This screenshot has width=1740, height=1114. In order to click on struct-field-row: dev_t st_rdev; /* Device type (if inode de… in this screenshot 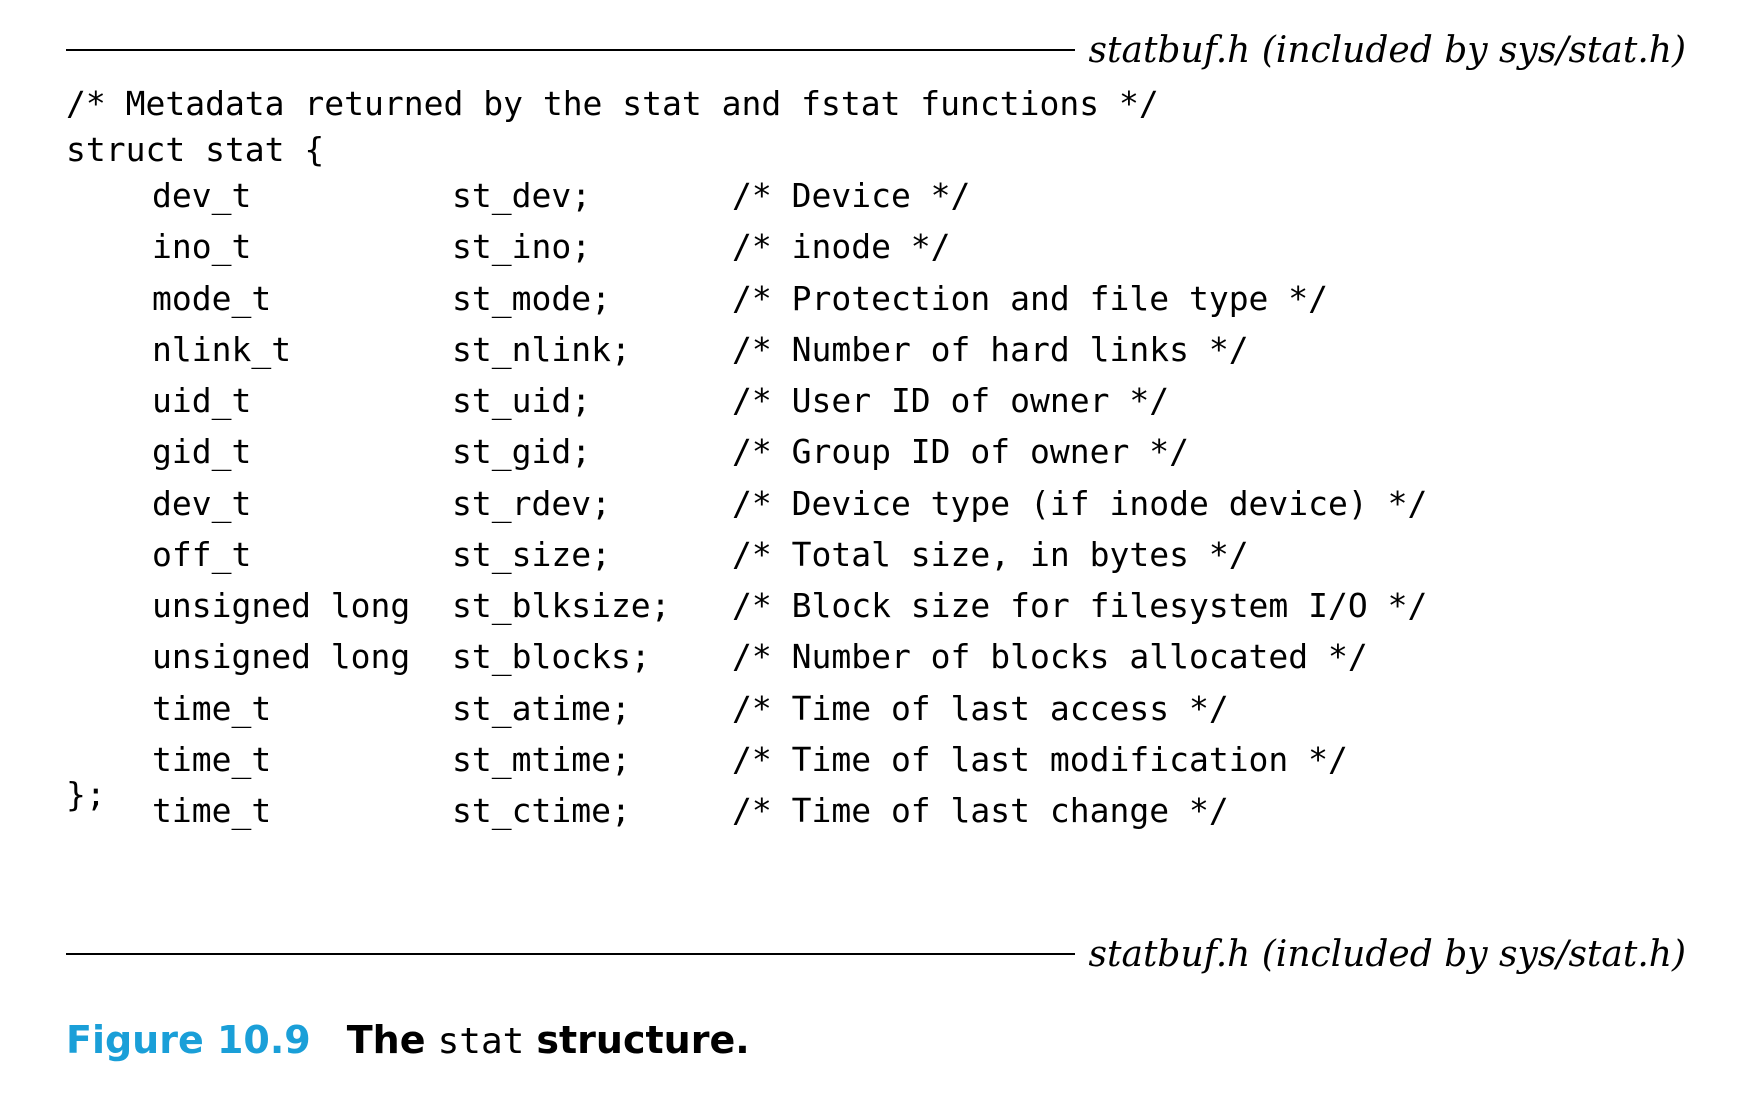, I will do `click(870, 503)`.